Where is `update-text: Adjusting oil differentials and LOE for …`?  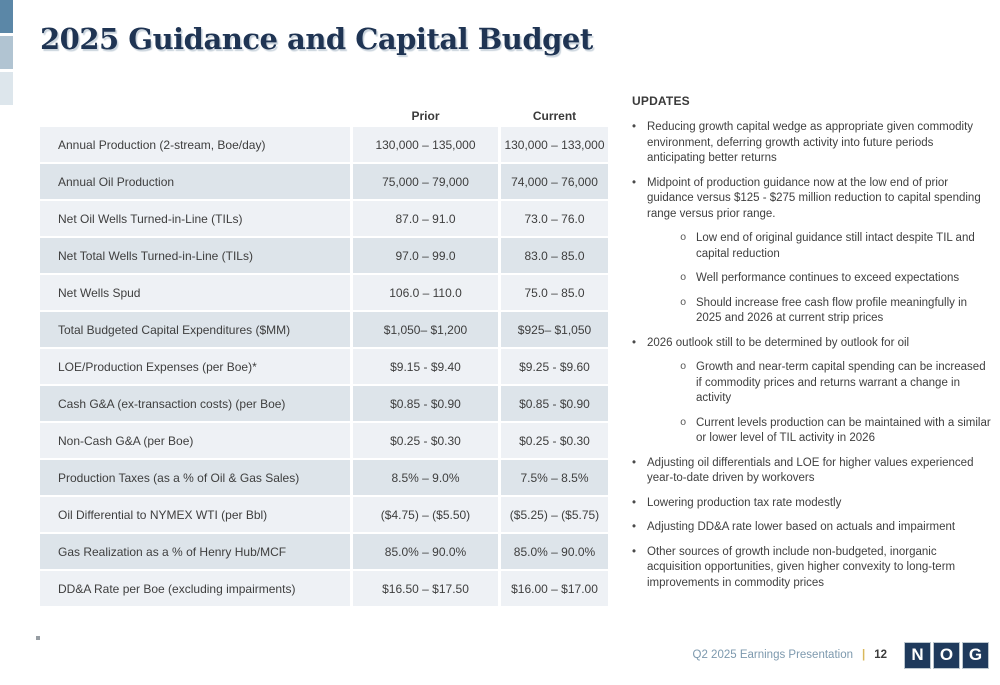
update-text: Adjusting oil differentials and LOE for … is located at coordinates (810, 470).